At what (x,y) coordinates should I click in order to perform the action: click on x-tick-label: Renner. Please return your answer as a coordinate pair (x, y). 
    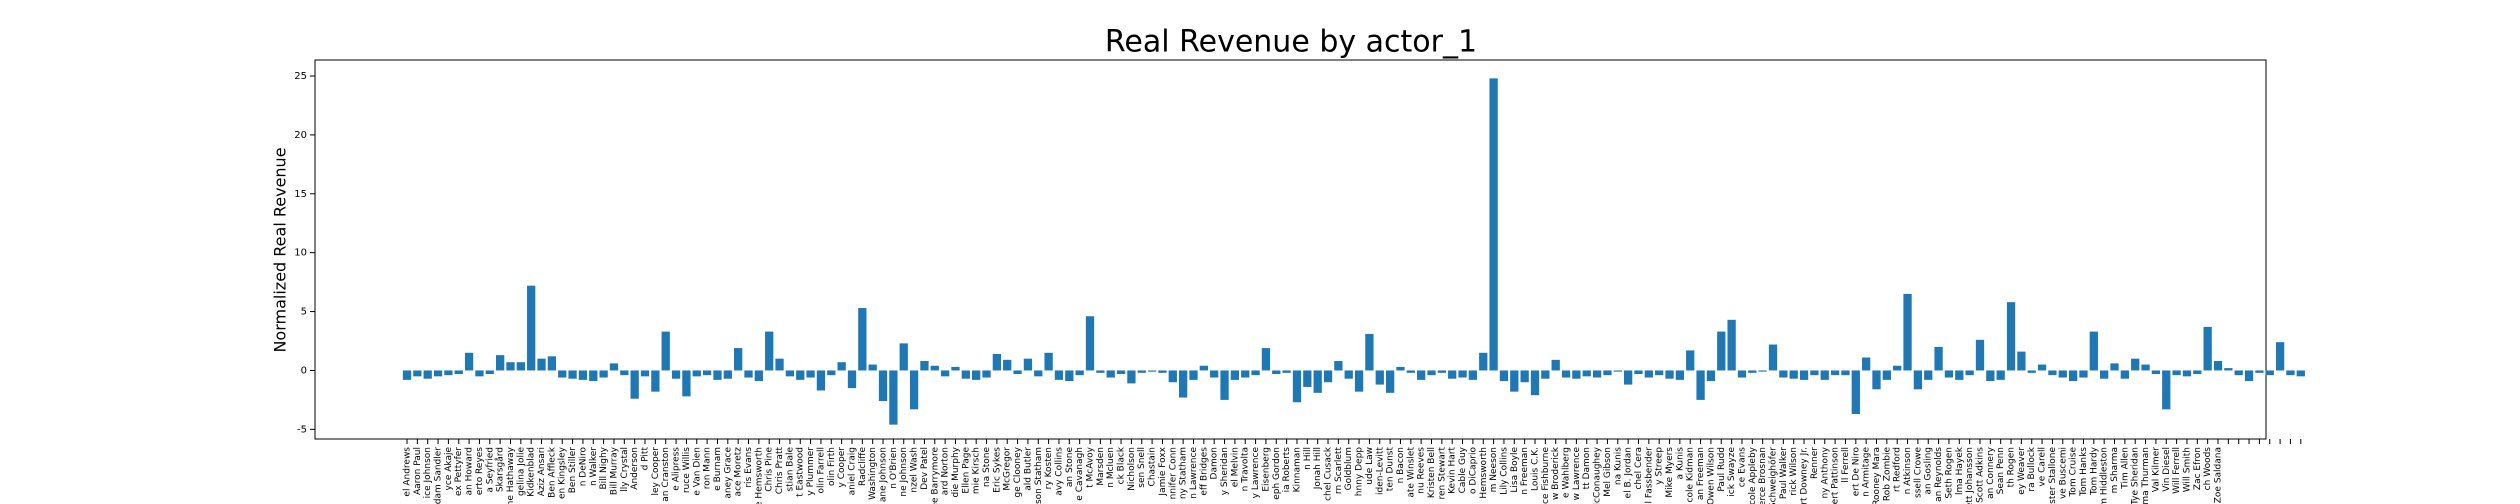
    Looking at the image, I should click on (1815, 463).